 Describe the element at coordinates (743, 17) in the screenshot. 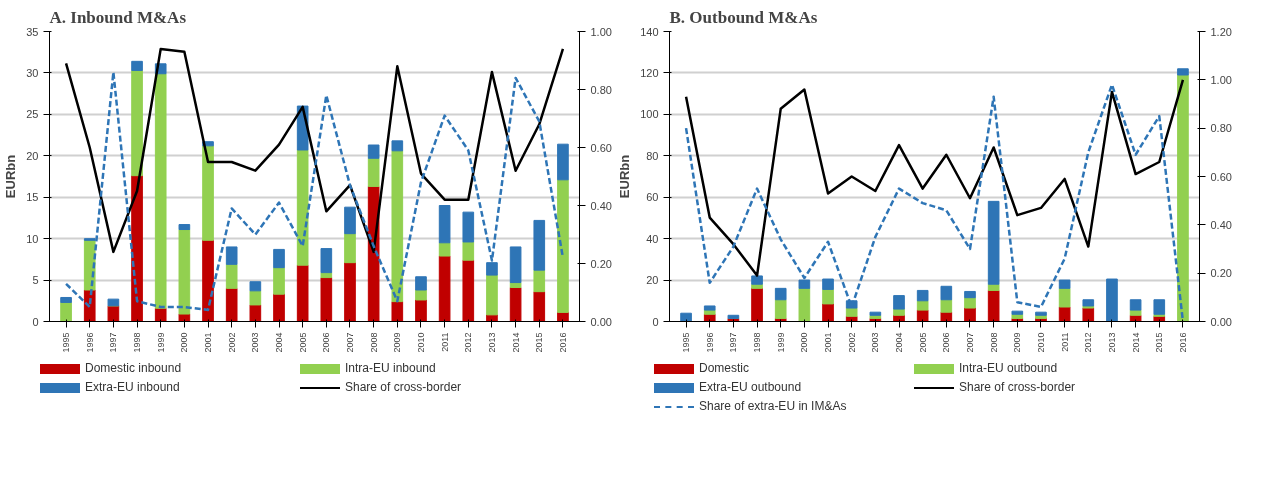

I see `chart-title: B. Outbound M&As` at that location.